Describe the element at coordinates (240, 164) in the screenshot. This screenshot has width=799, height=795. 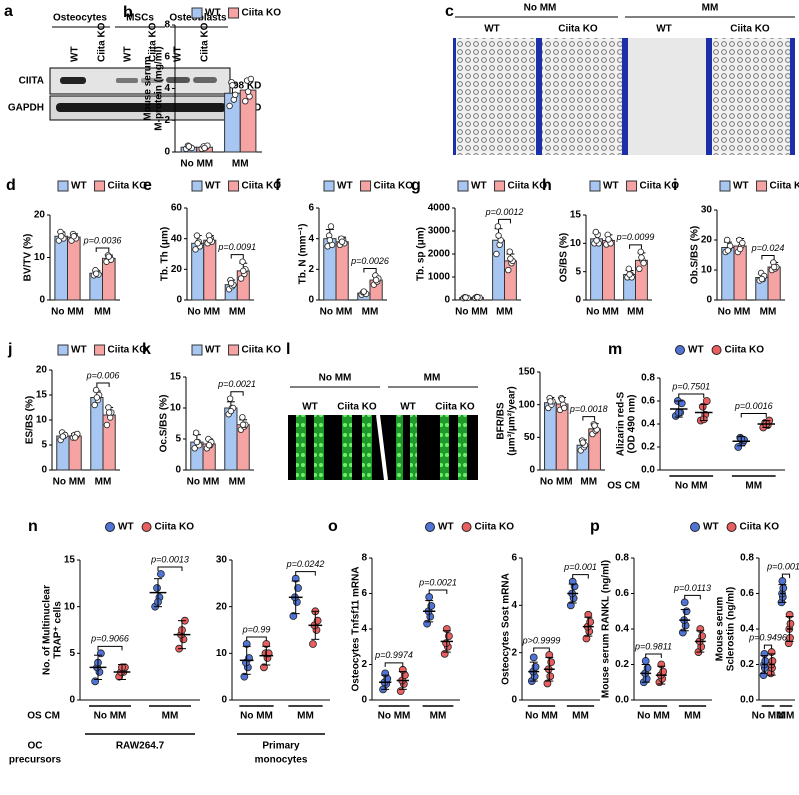
I see `x-tick-label: MM` at that location.